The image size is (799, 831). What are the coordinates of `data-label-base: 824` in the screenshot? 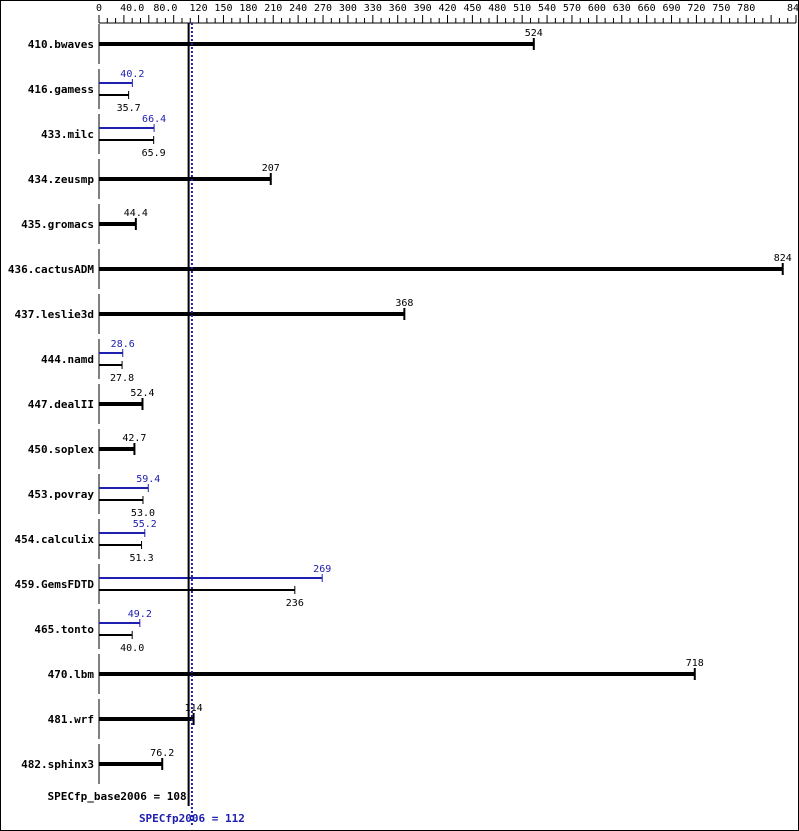 It's located at (783, 258).